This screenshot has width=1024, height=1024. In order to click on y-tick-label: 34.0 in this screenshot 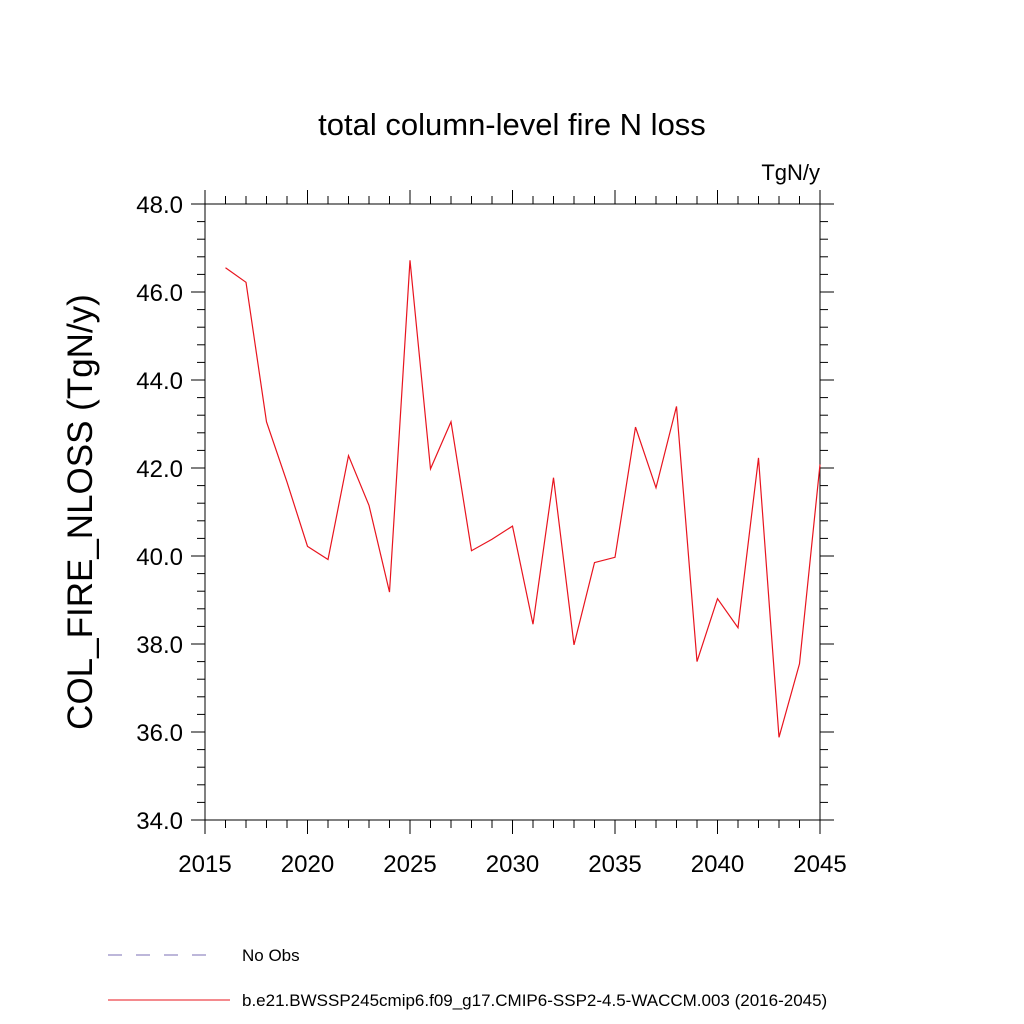, I will do `click(159, 821)`.